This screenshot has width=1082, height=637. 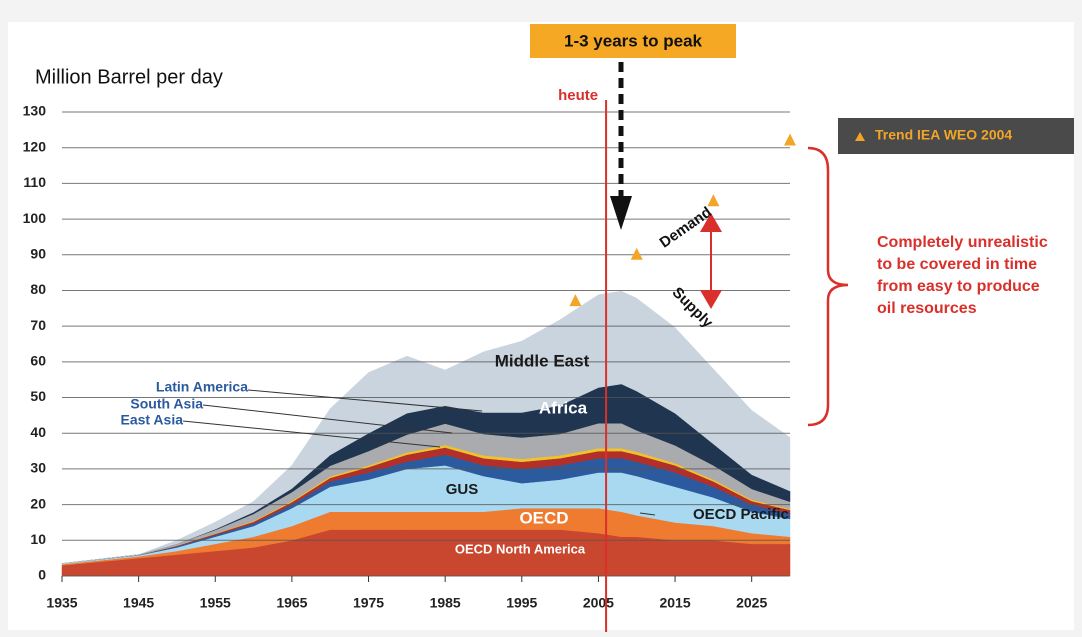 I want to click on area-label: East Asia, so click(x=151, y=420).